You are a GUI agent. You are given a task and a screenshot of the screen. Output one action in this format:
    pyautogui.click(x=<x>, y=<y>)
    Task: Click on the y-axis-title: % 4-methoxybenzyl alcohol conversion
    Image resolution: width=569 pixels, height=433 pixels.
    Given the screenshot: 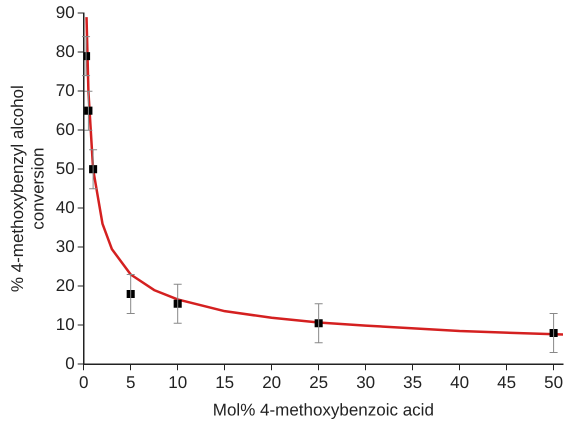 What is the action you would take?
    pyautogui.click(x=28, y=188)
    